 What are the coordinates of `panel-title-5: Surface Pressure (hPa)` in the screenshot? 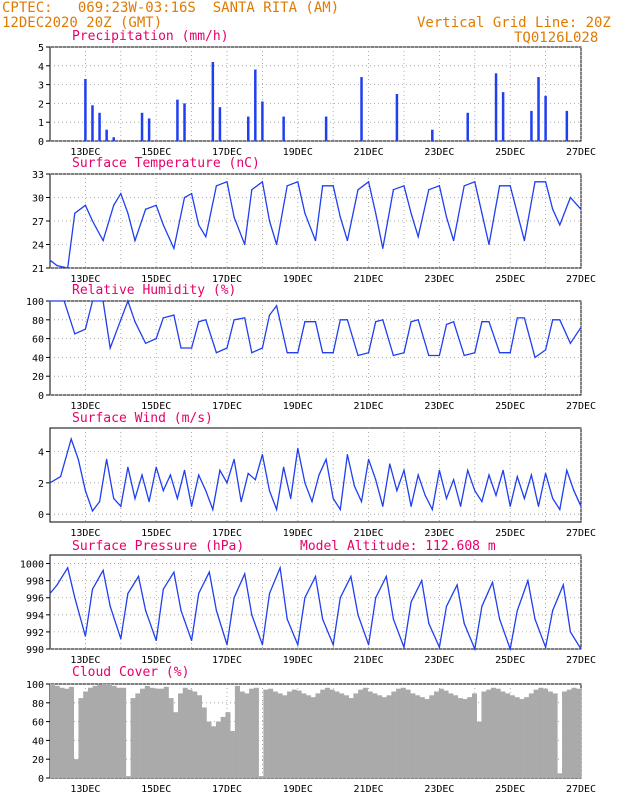 It's located at (158, 546).